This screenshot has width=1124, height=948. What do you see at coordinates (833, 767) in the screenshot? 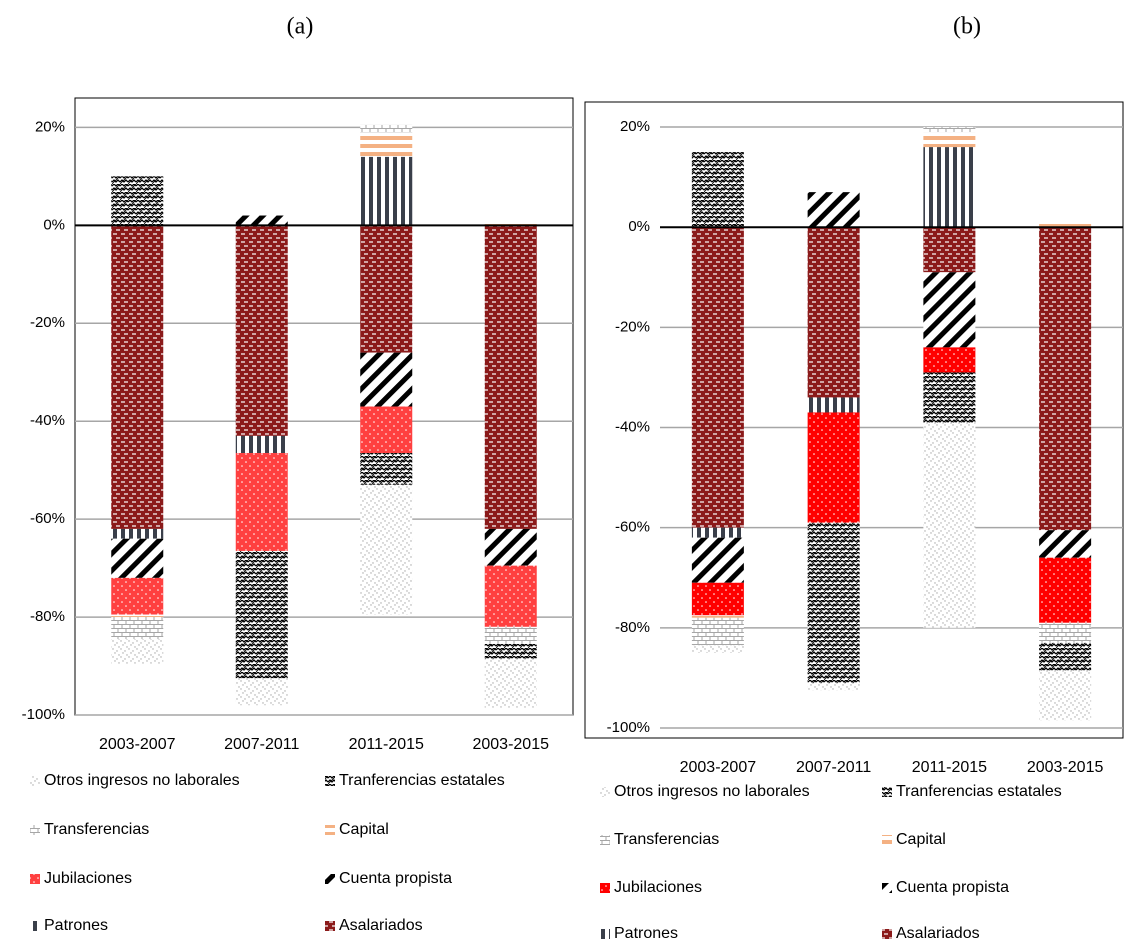
I see `x-tick-label: 2007-2011` at bounding box center [833, 767].